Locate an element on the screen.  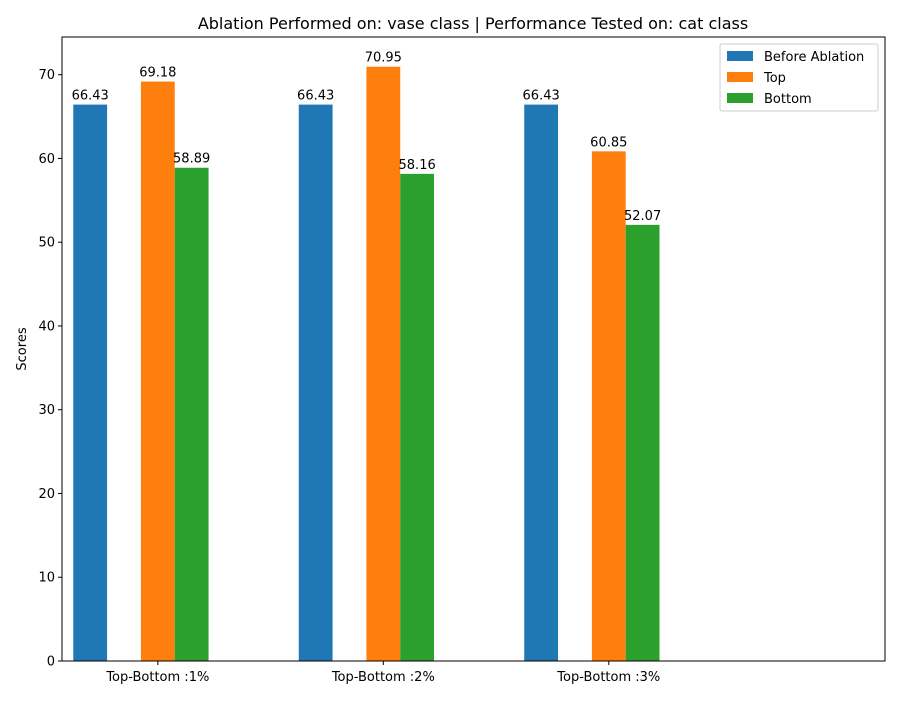
legend: Before Ablation Top Bottom is located at coordinates (799, 77).